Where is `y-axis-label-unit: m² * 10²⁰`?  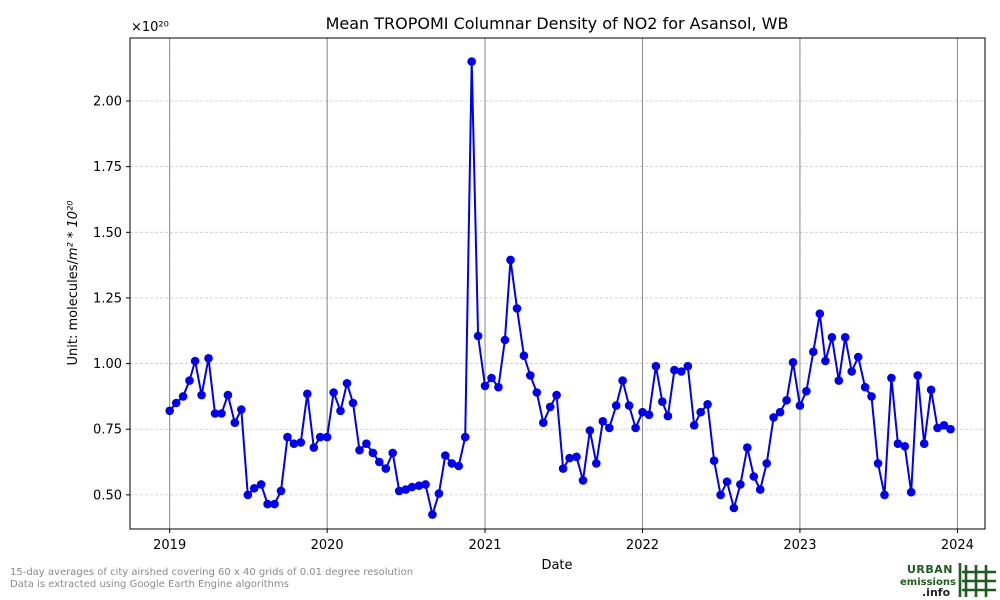 y-axis-label-unit: m² * 10²⁰ is located at coordinates (73, 230).